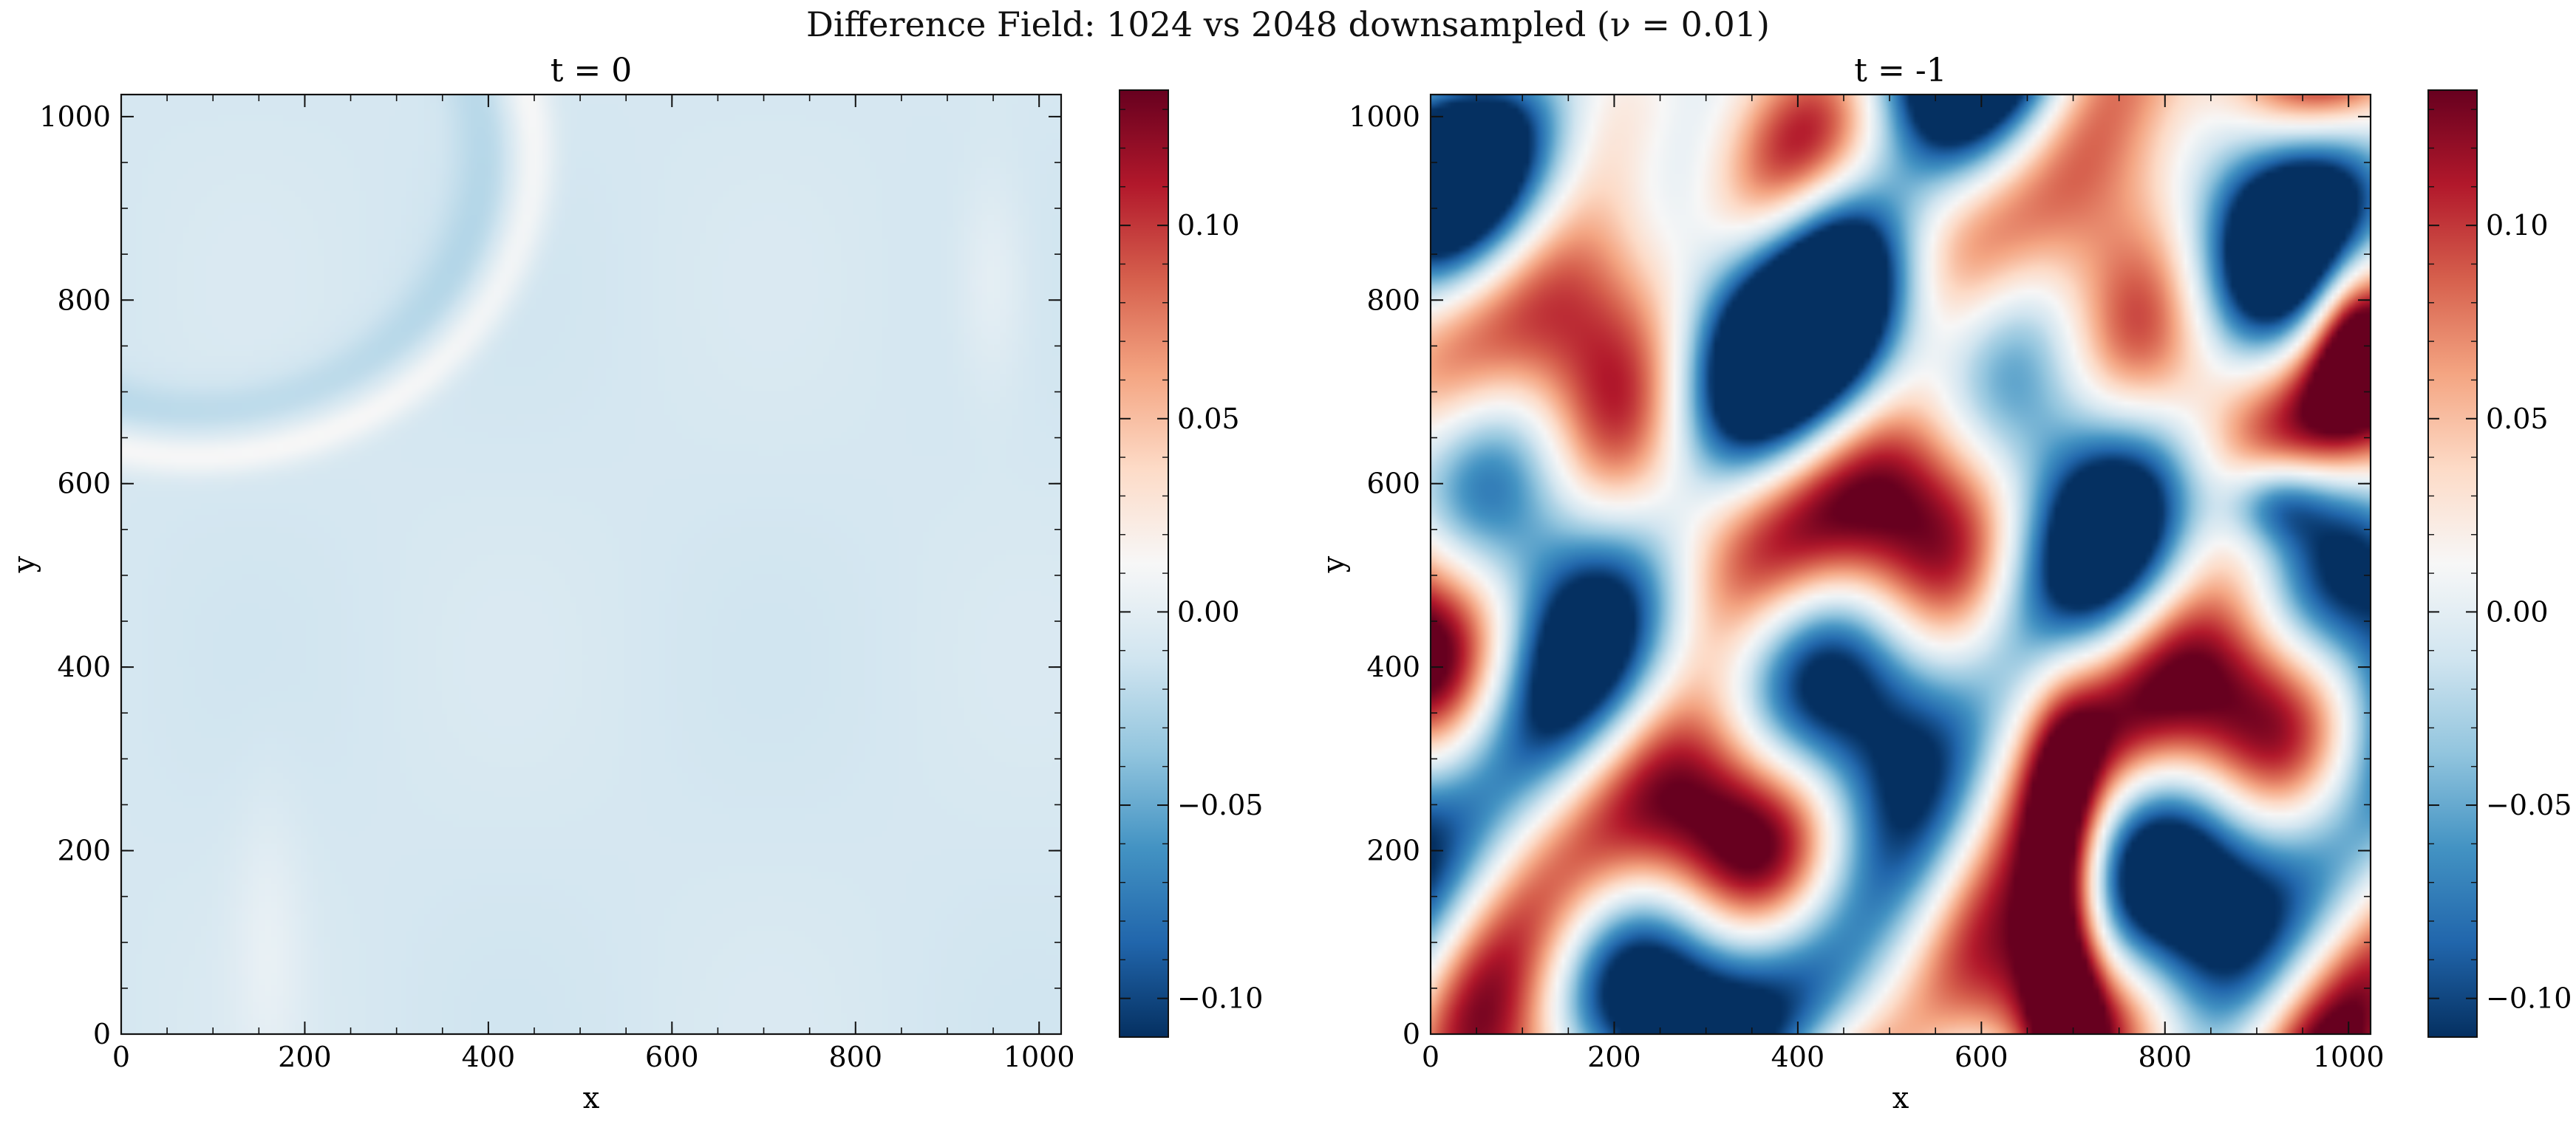  What do you see at coordinates (592, 70) in the screenshot?
I see `panel-title: t = 0` at bounding box center [592, 70].